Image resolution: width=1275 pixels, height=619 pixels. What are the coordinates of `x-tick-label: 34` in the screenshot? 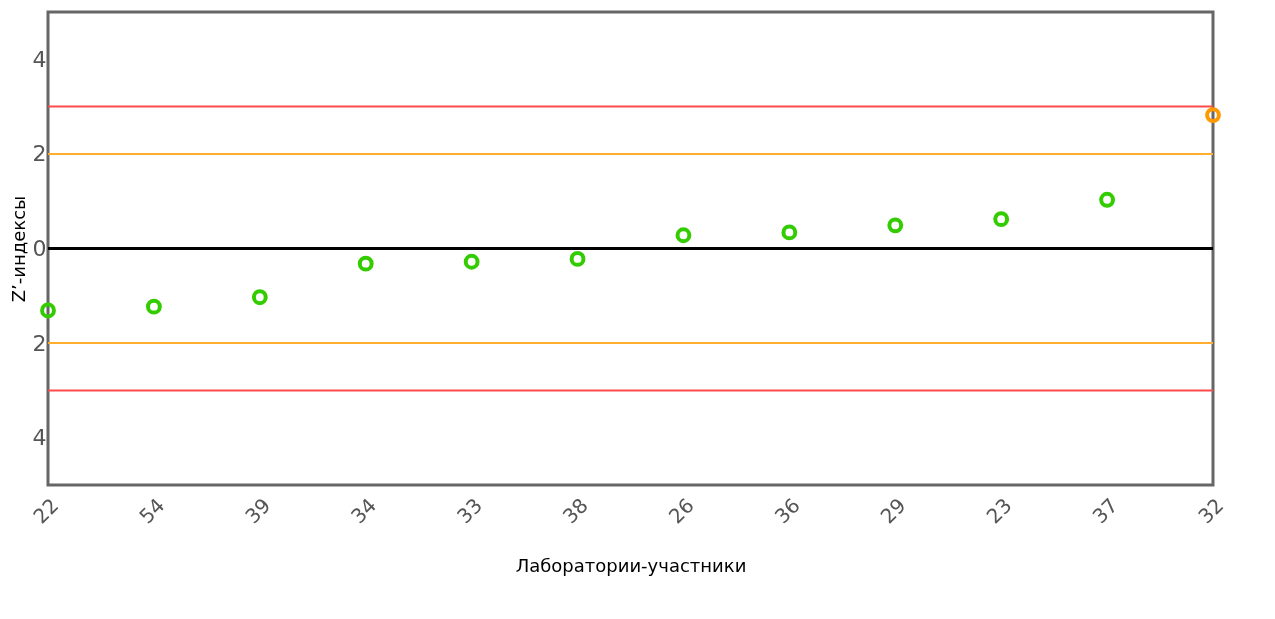 It's located at (364, 511).